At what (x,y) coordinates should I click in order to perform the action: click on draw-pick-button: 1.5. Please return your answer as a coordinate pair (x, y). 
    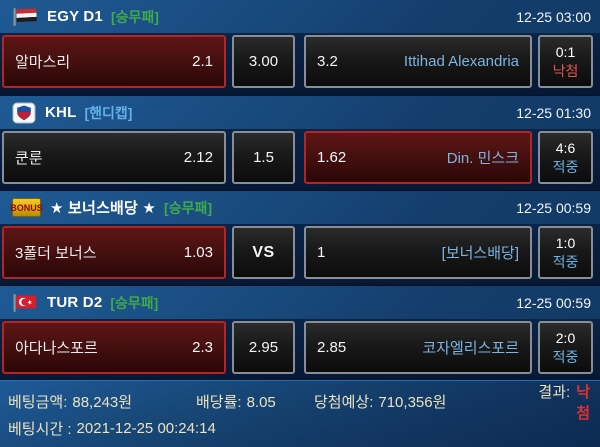
    Looking at the image, I should click on (263, 157).